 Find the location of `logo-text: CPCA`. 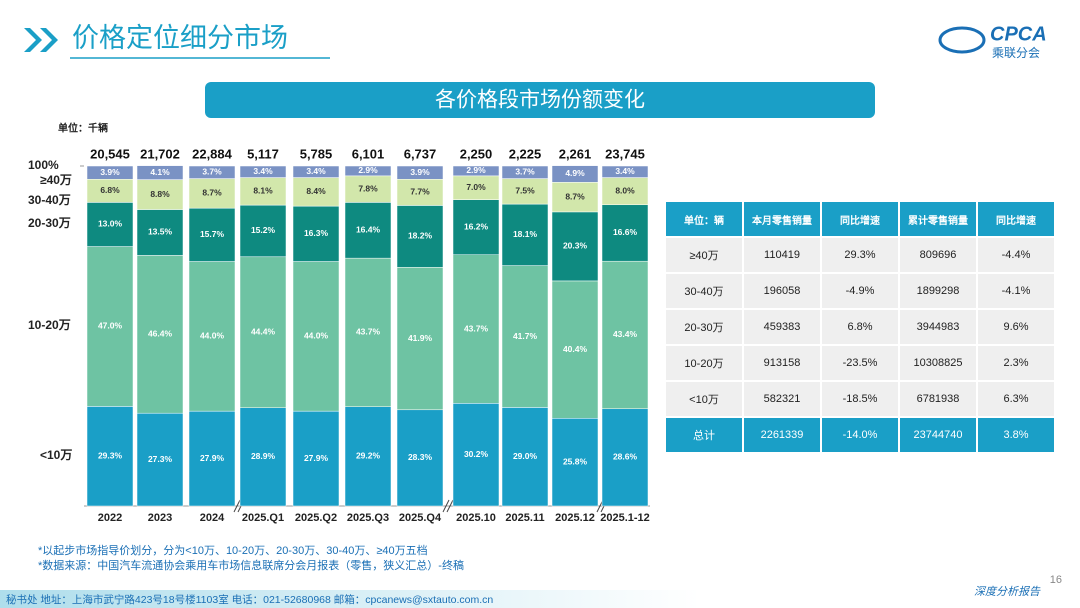

logo-text: CPCA is located at coordinates (1018, 34).